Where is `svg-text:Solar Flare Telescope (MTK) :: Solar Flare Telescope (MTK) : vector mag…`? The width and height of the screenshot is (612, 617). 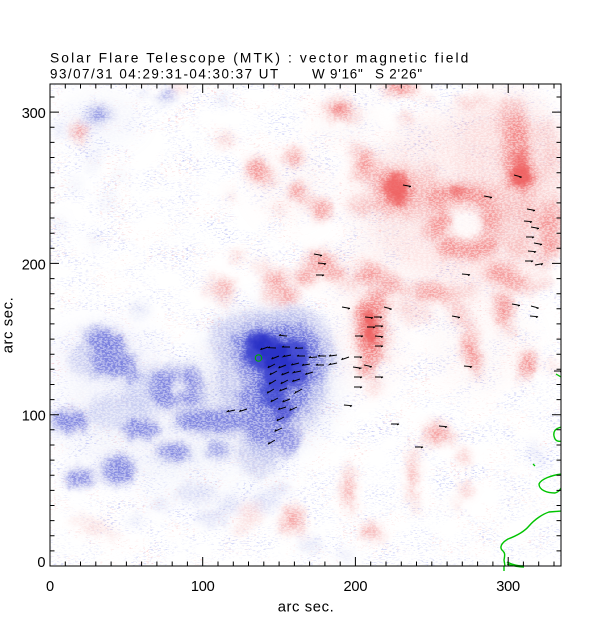 svg-text:Solar Flare Telescope (MTK) :: Solar Flare Telescope (MTK) : vector mag… is located at coordinates (260, 58).